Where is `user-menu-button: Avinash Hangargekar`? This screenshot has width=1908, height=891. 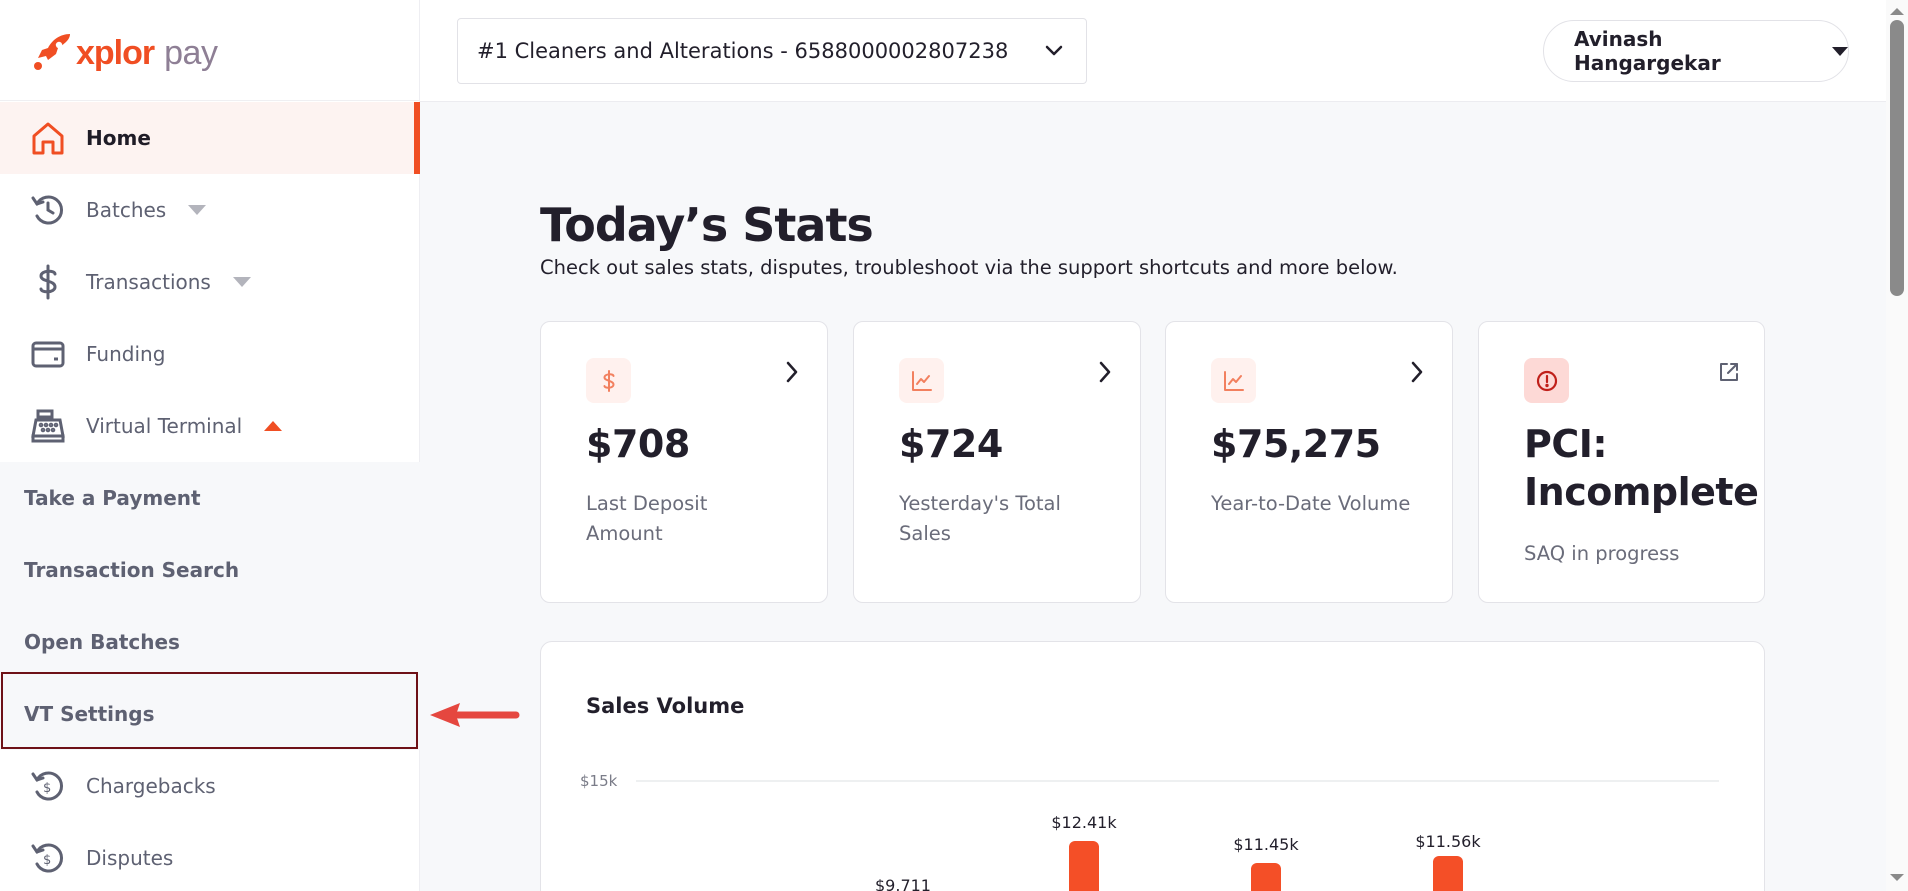
user-menu-button: Avinash Hangargekar is located at coordinates (1696, 51).